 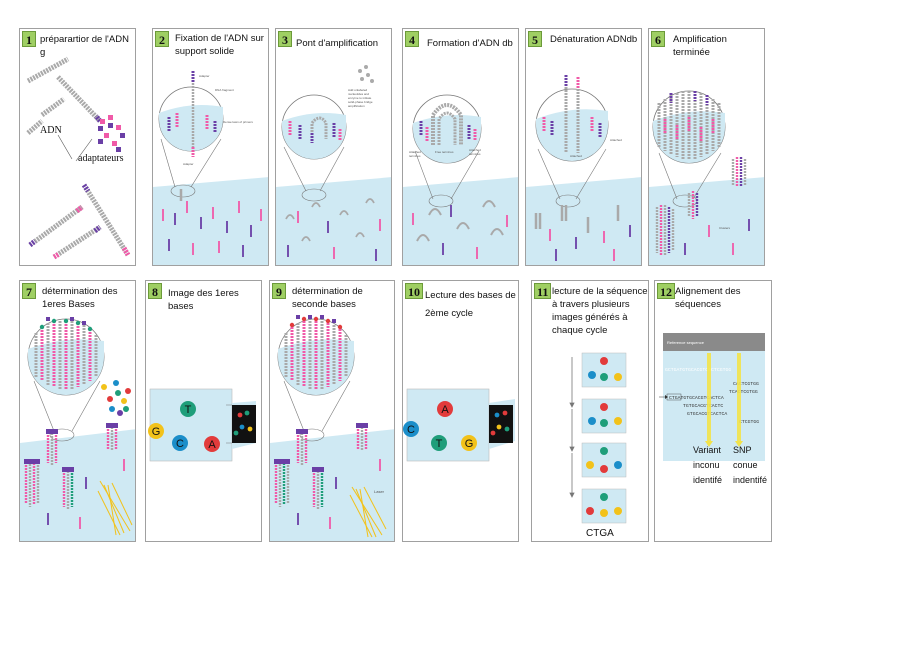 What do you see at coordinates (470, 43) in the screenshot?
I see `step-title: Formation d'ADN db` at bounding box center [470, 43].